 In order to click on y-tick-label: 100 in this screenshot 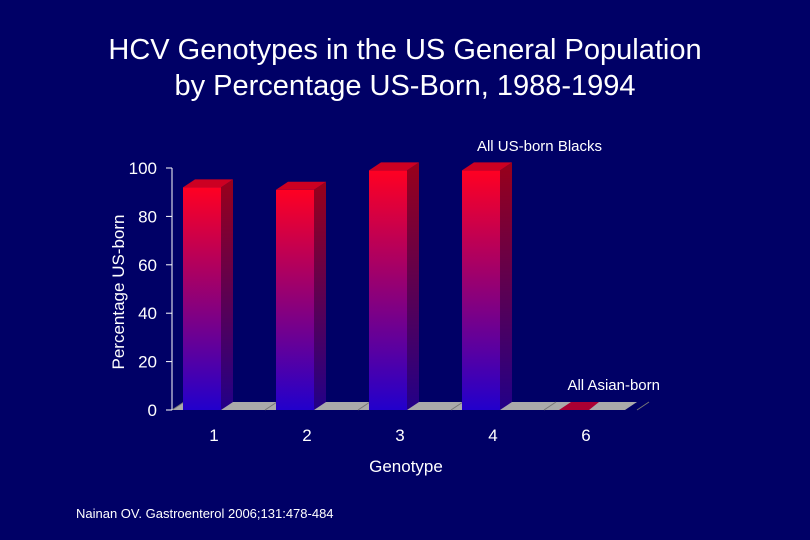, I will do `click(143, 168)`.